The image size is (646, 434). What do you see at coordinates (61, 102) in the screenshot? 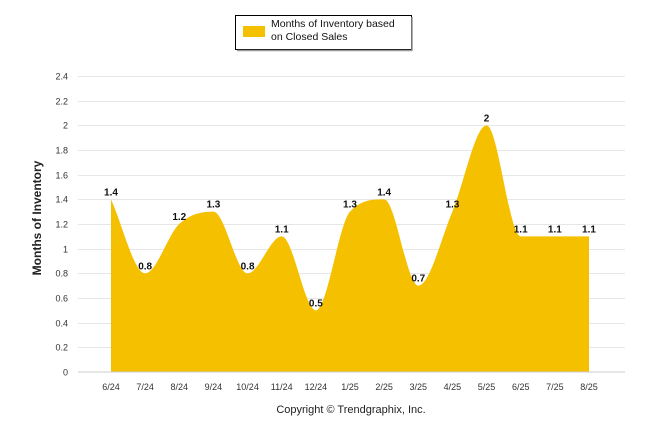
I see `y-tick-label: 2.2` at bounding box center [61, 102].